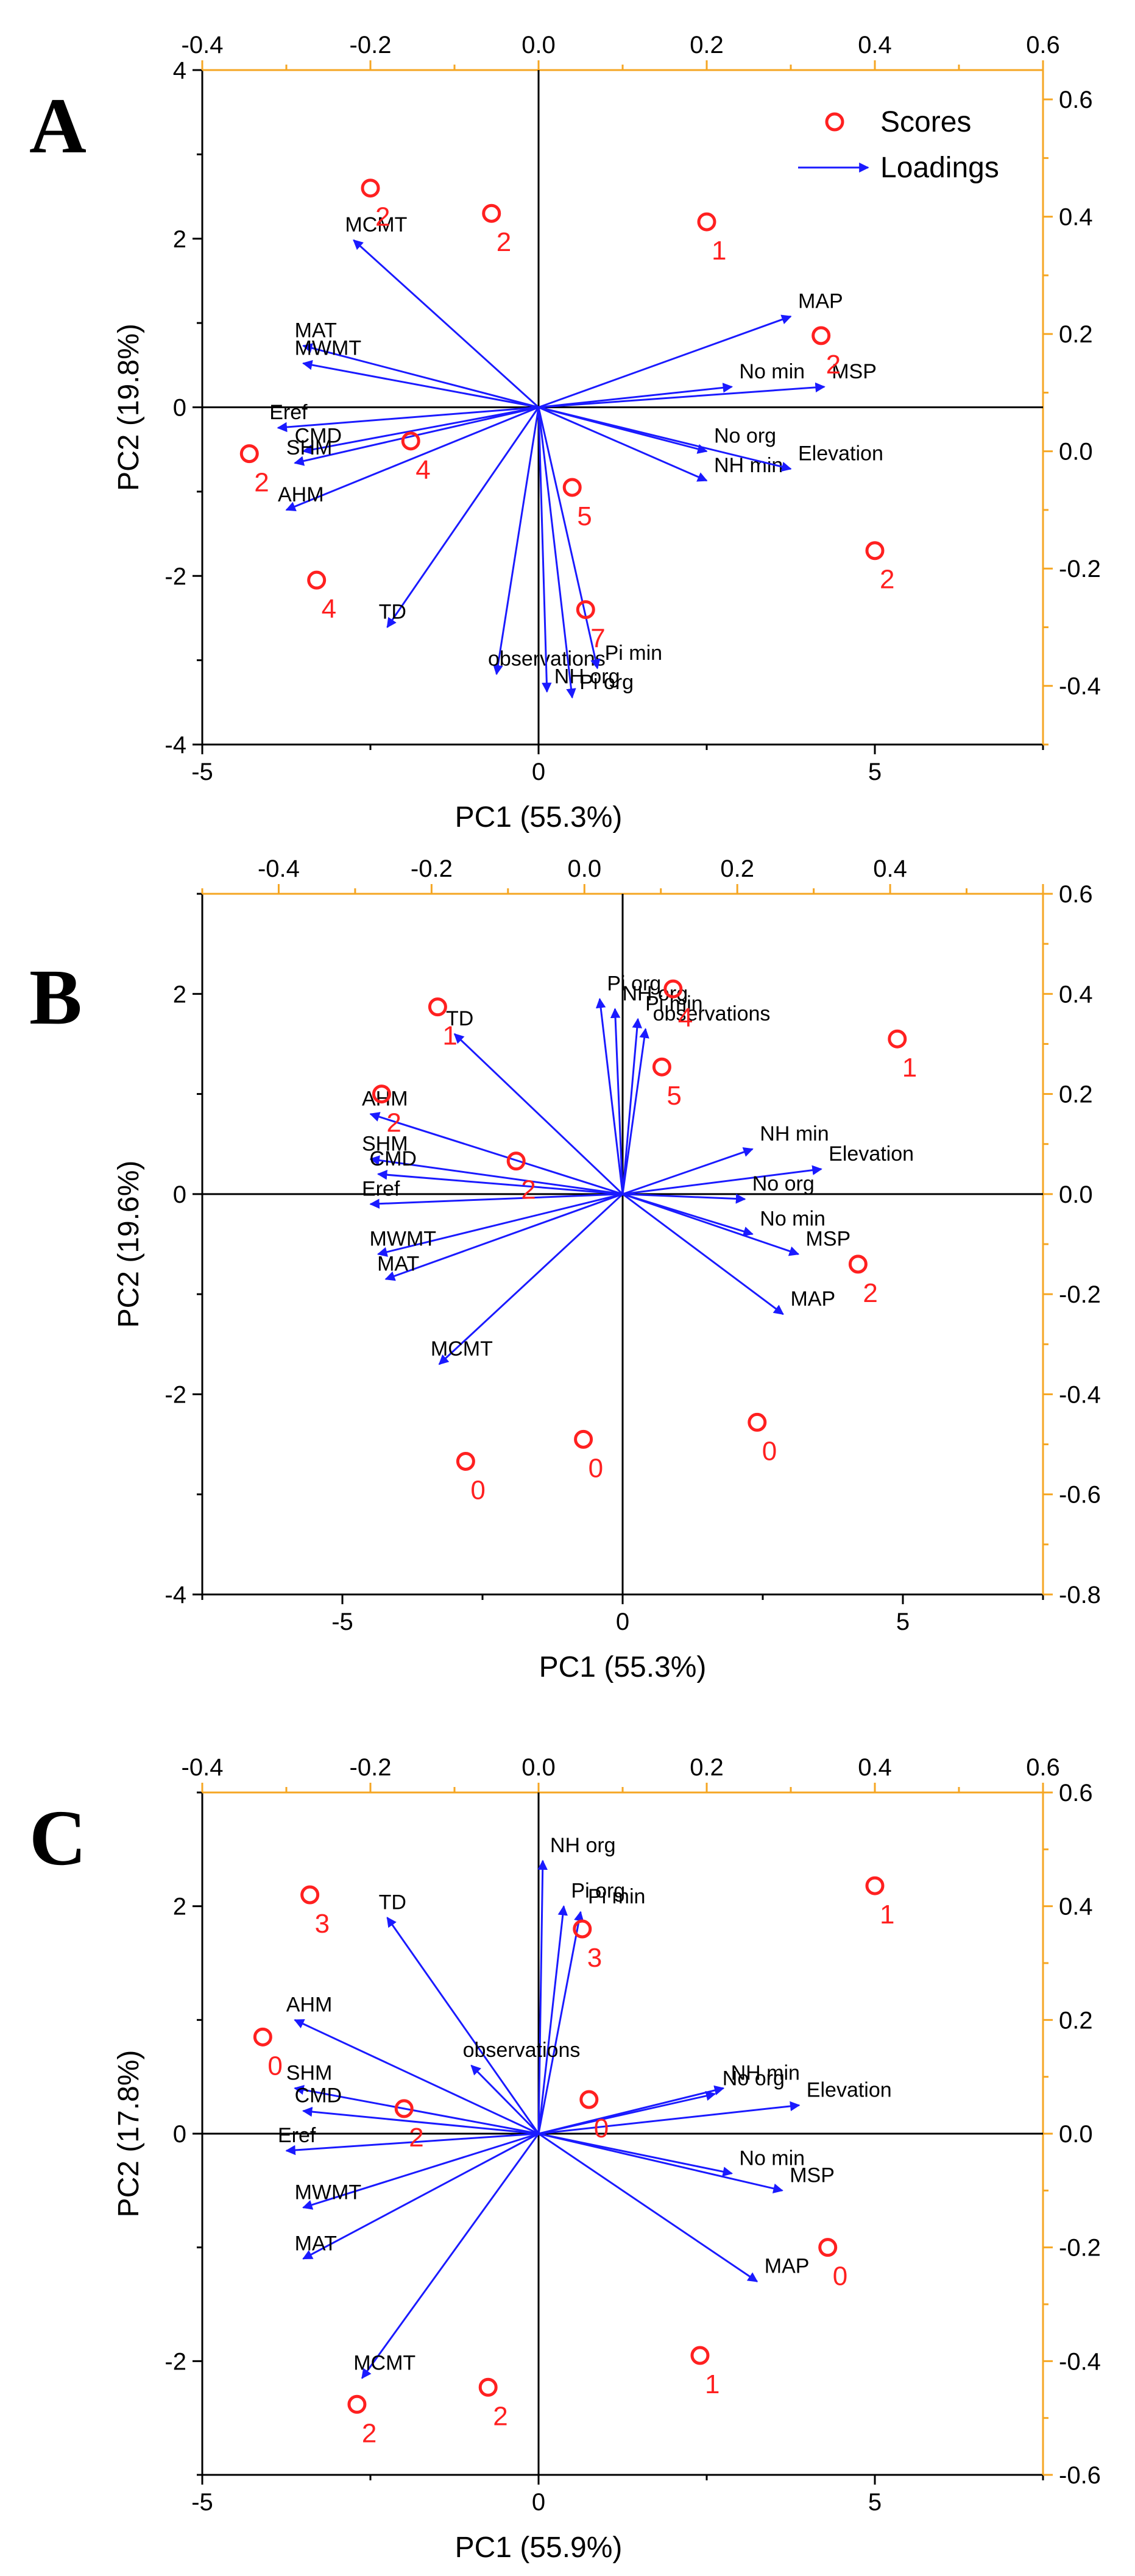  Describe the element at coordinates (309, 2072) in the screenshot. I see `loading-label-shm: SHM` at that location.